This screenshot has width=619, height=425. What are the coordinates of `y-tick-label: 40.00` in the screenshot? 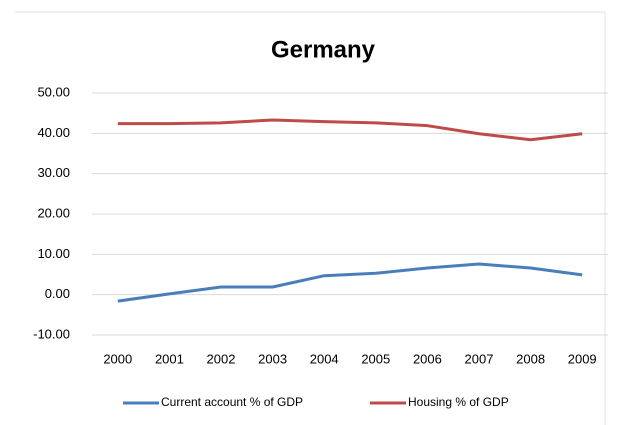 It's located at (53, 132).